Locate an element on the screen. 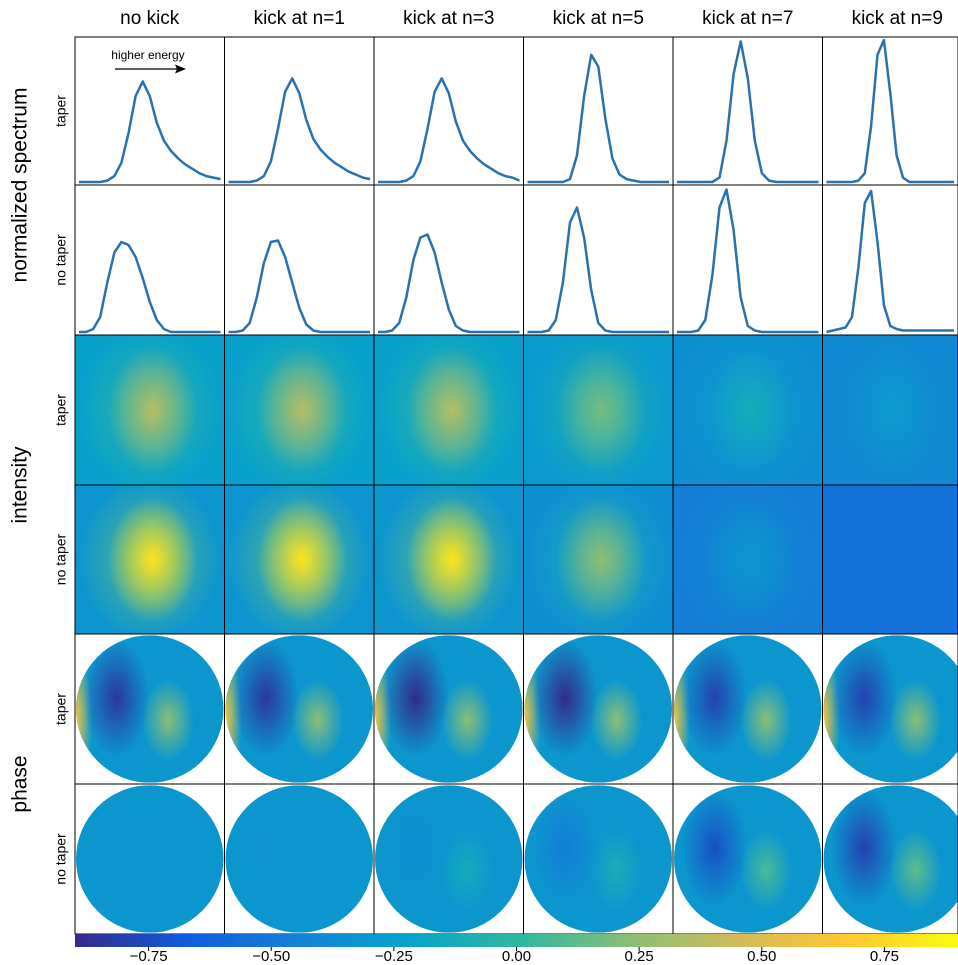 Image resolution: width=958 pixels, height=965 pixels. column-title: kick at n=3 is located at coordinates (448, 18).